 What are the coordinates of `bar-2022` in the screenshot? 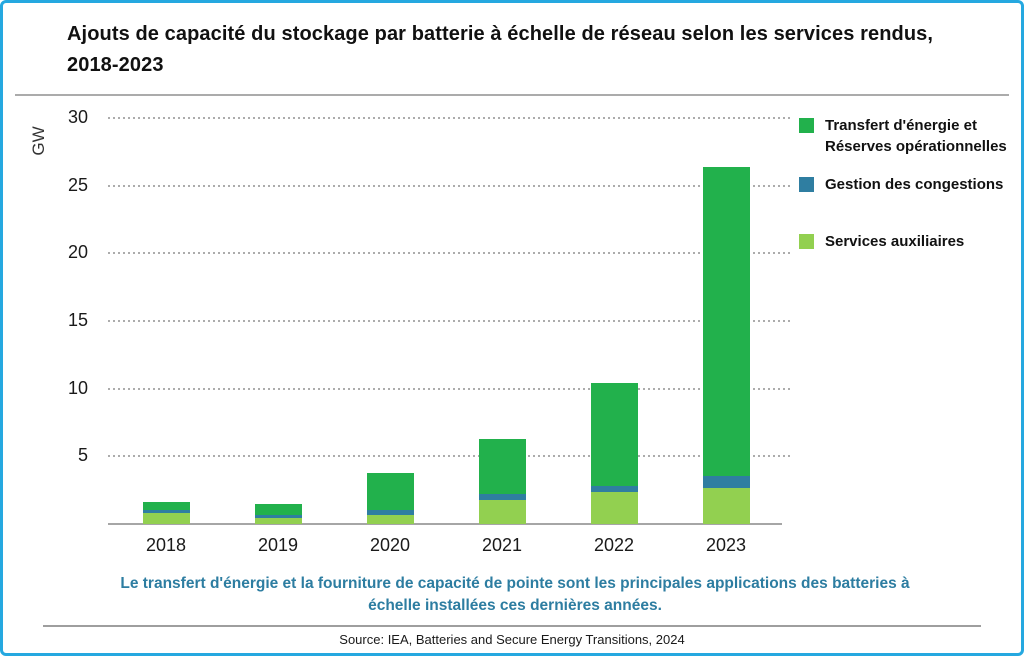 It's located at (614, 453).